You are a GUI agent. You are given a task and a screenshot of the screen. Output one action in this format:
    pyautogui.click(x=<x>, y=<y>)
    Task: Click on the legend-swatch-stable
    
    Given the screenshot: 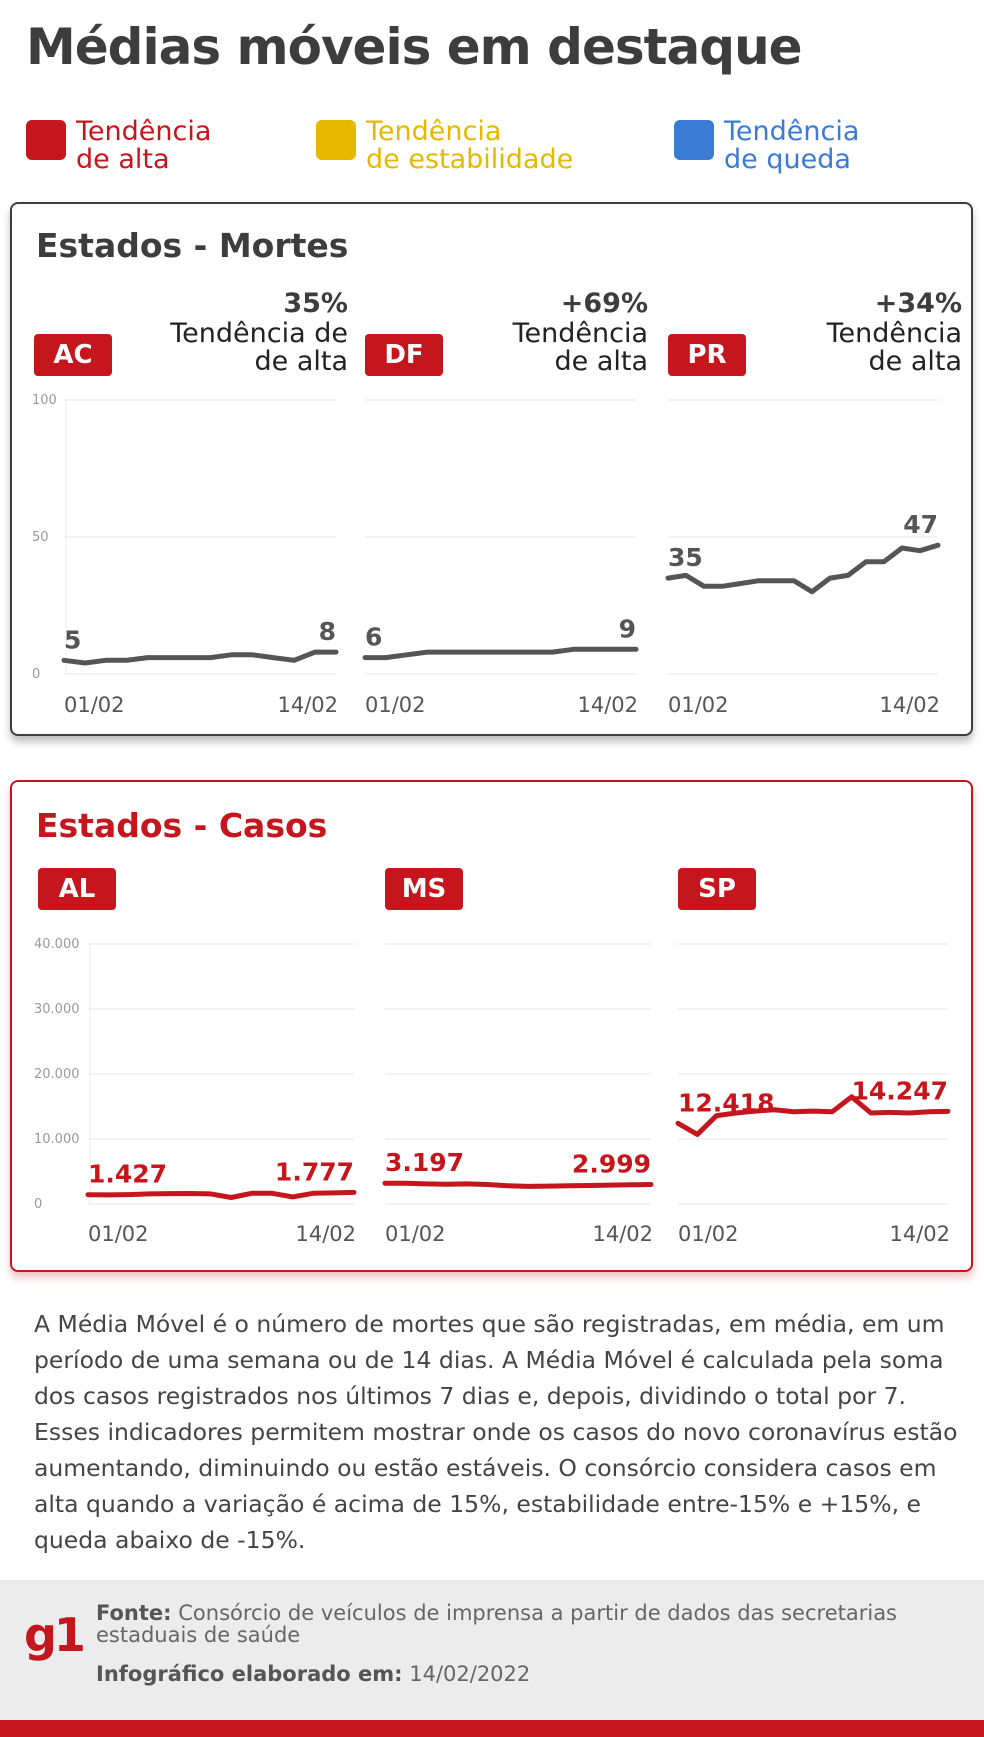 What is the action you would take?
    pyautogui.click(x=336, y=140)
    